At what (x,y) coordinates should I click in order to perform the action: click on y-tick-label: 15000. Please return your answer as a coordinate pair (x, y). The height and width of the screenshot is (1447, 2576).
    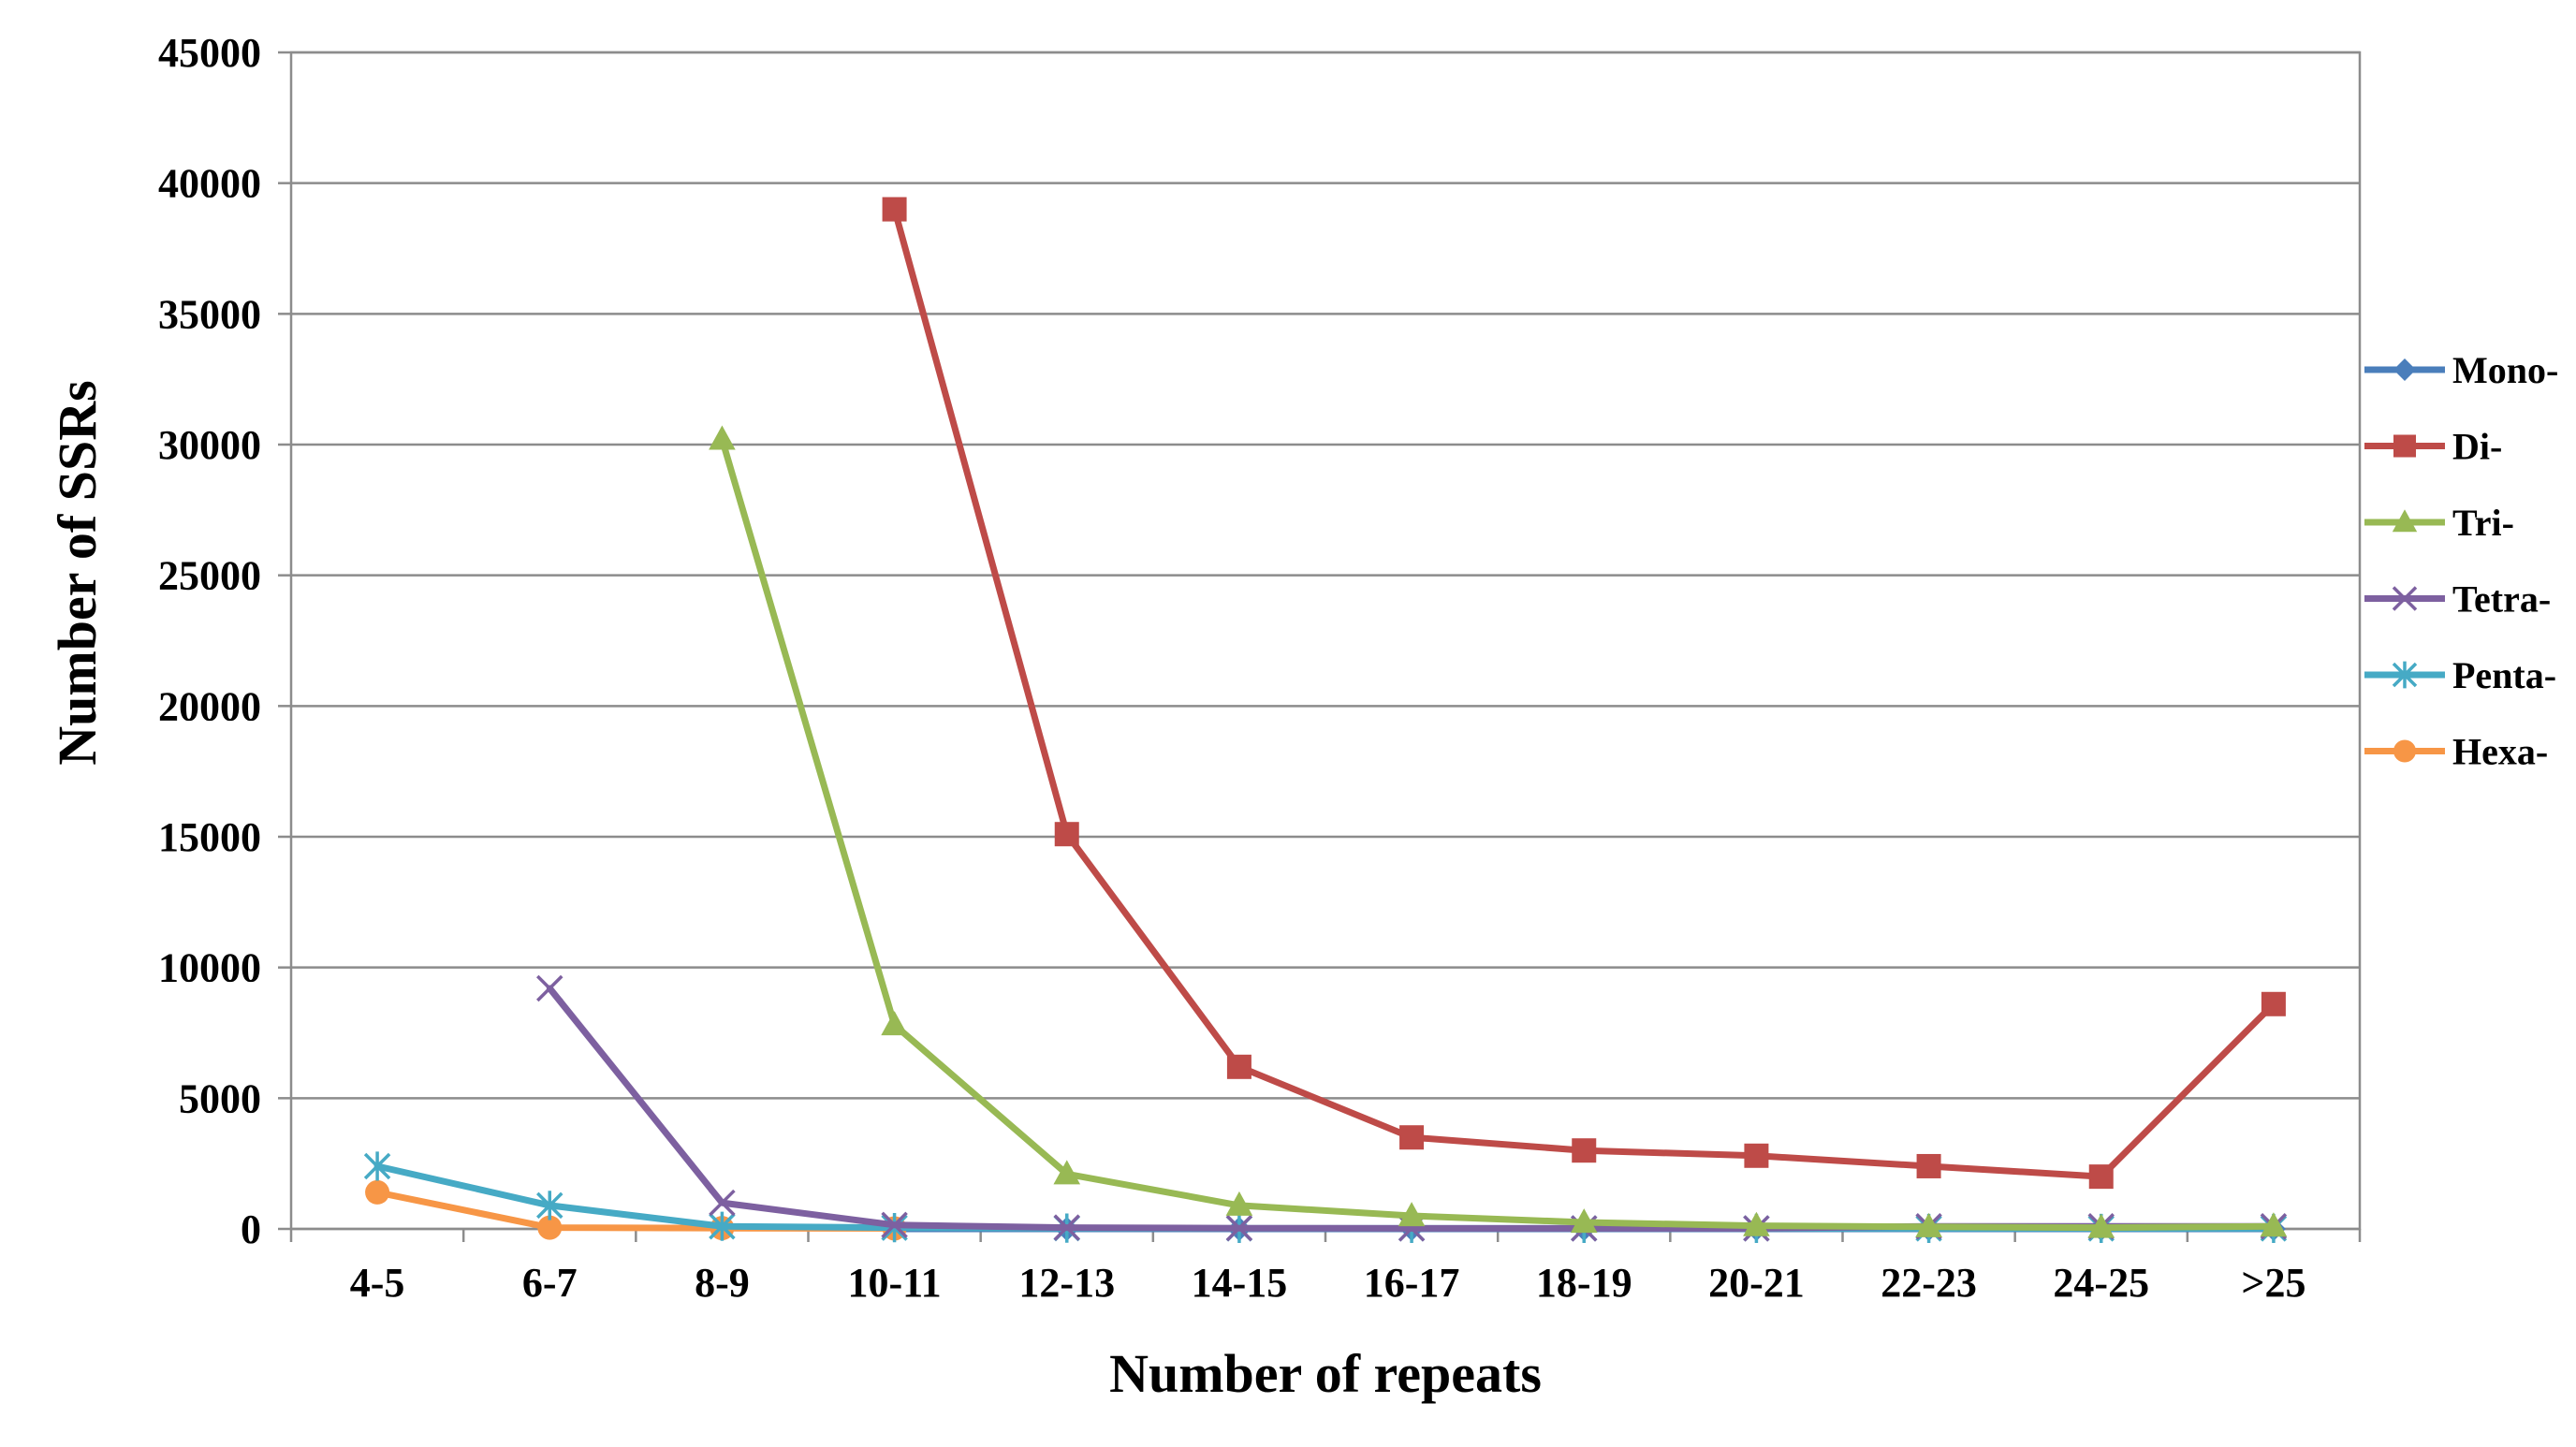
    Looking at the image, I should click on (209, 837).